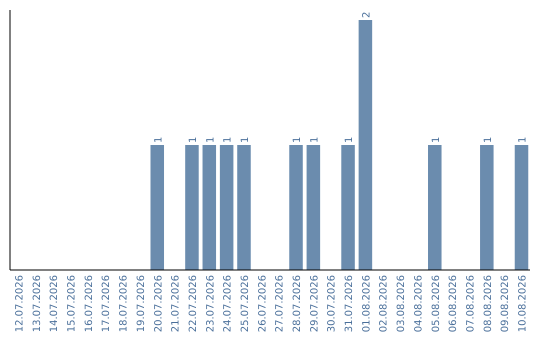 This screenshot has height=340, width=540. I want to click on x-tick-label: 27.07.2026, so click(280, 303).